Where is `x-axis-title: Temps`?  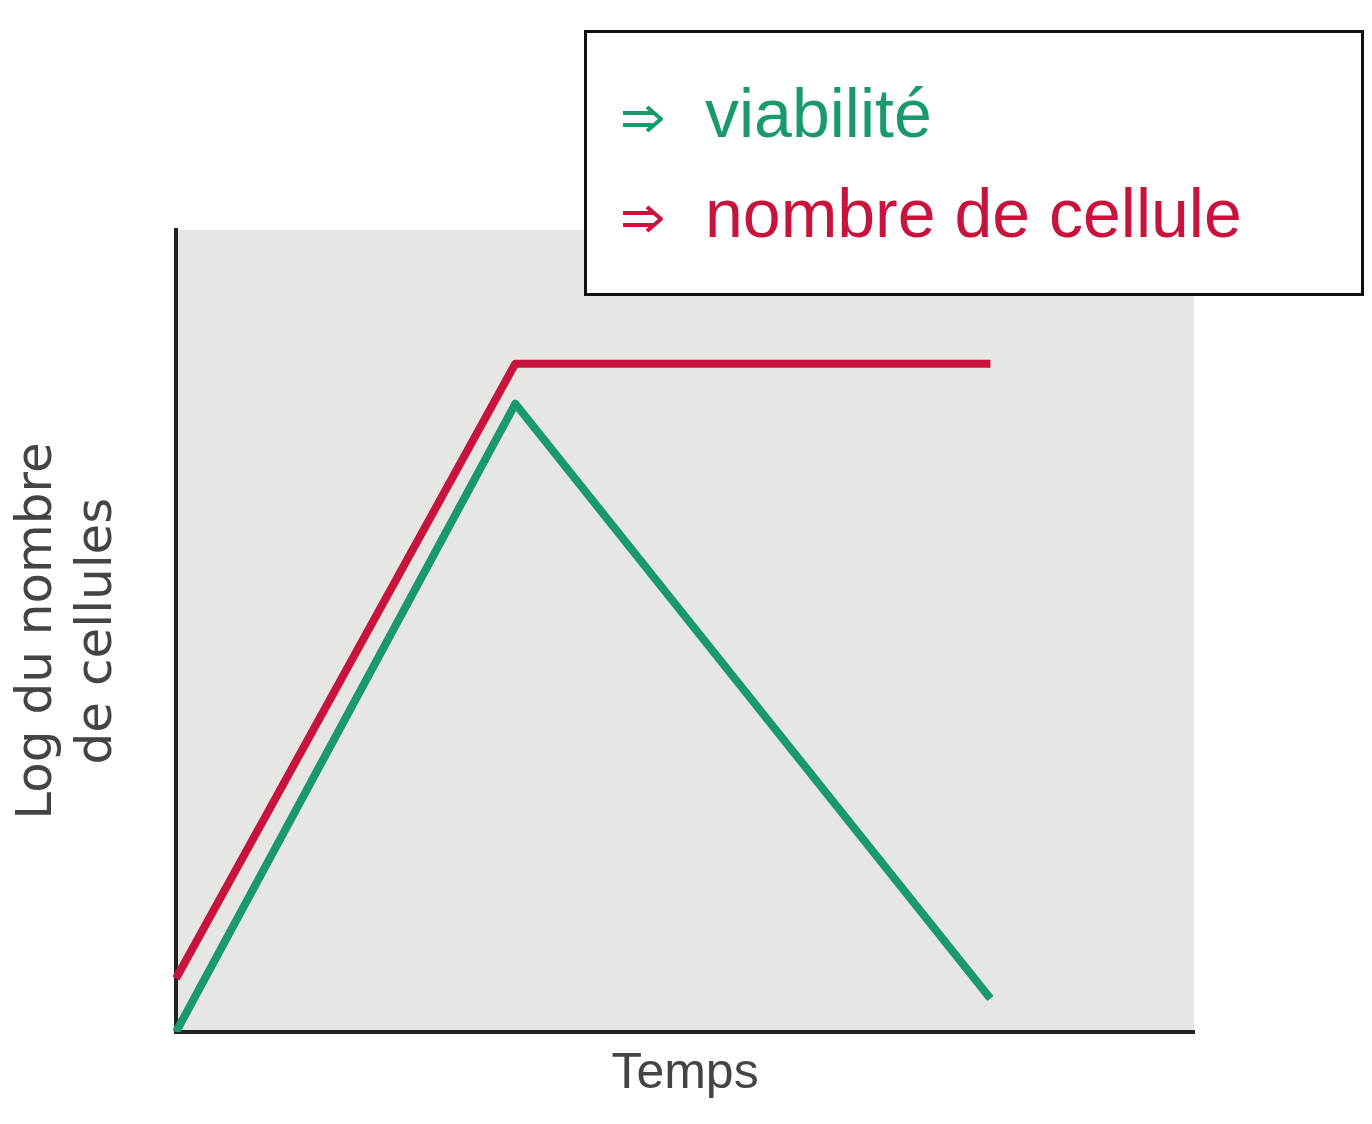 x-axis-title: Temps is located at coordinates (685, 1070).